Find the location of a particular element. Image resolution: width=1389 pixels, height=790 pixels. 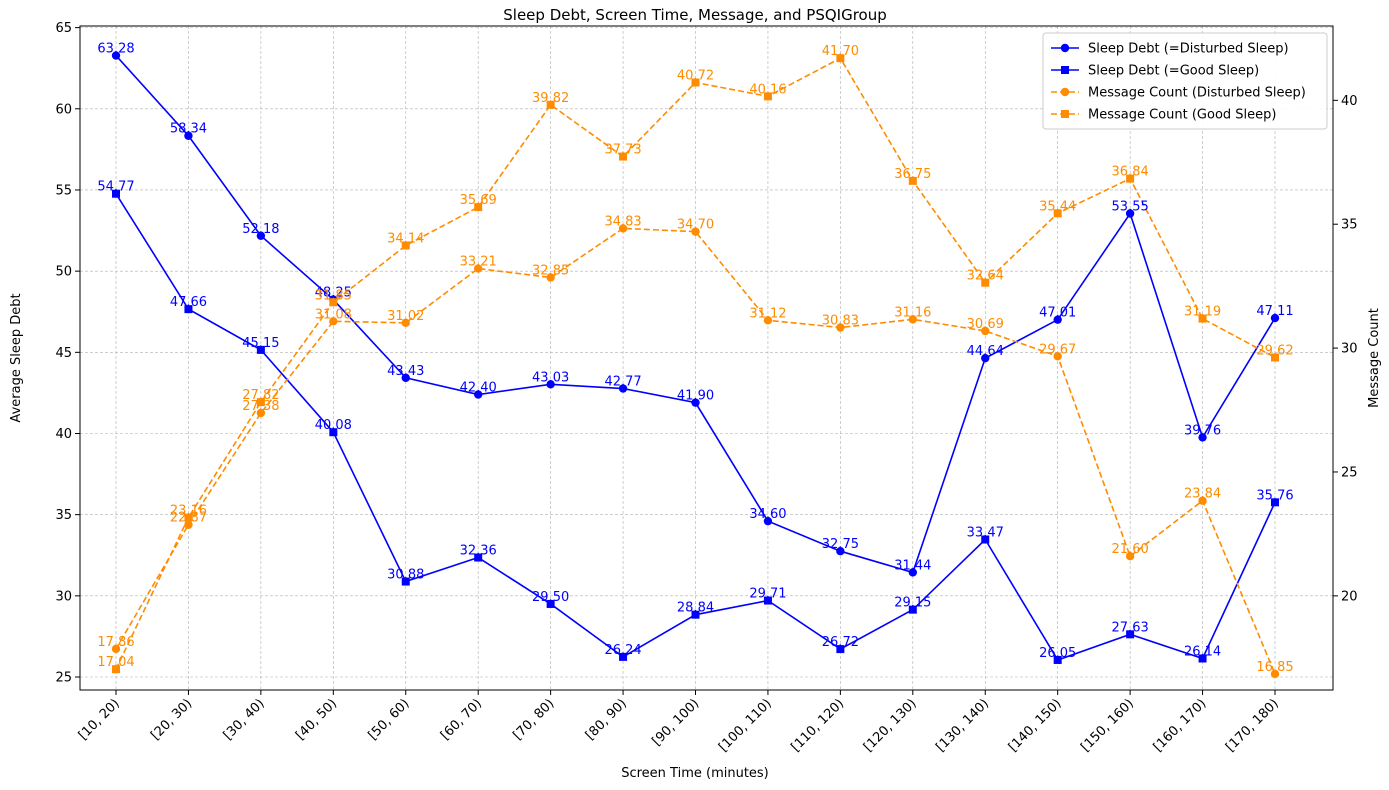

data-label: 47.11 is located at coordinates (1274, 311).